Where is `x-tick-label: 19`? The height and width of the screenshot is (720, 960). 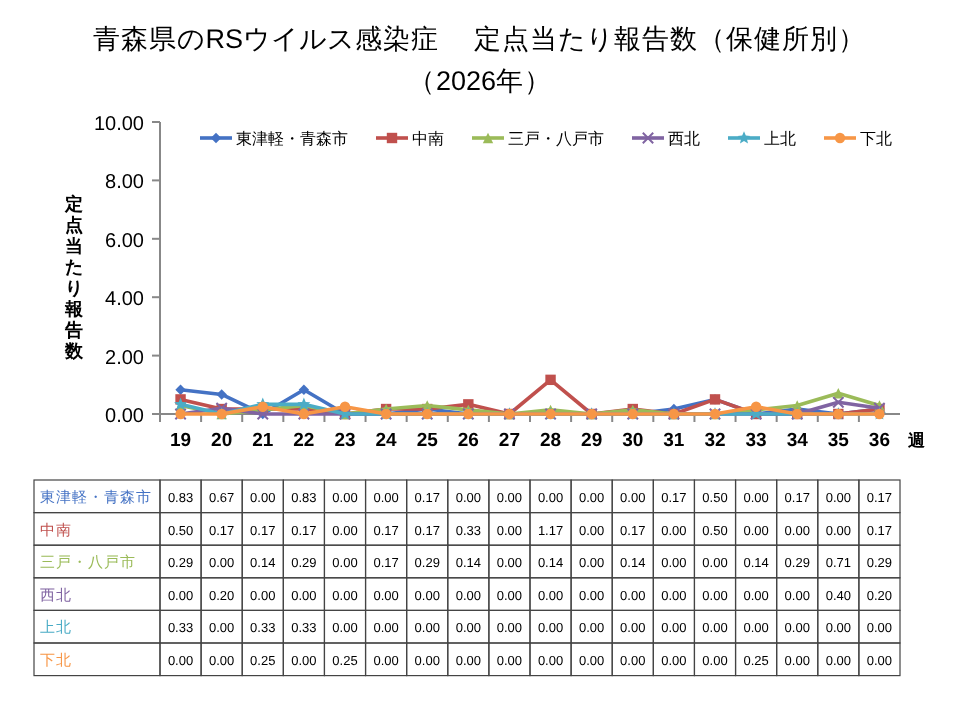 x-tick-label: 19 is located at coordinates (180, 441).